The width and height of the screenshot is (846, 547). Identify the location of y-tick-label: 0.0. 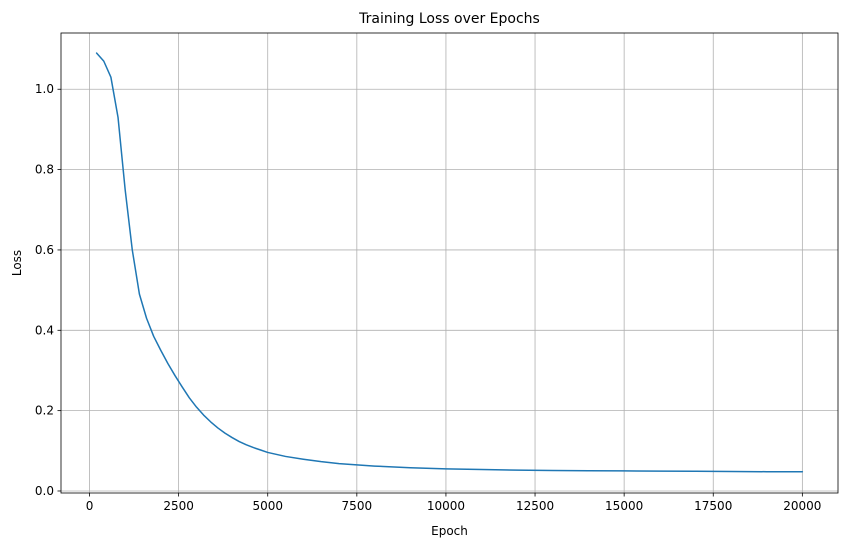
(44, 491).